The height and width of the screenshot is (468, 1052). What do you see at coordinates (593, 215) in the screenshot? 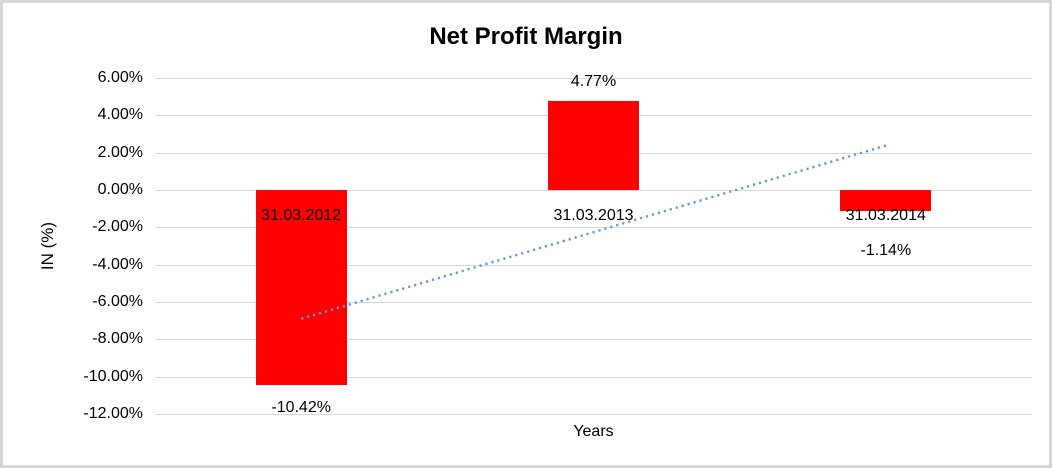
I see `x-axis-category-label: 31.03.2013` at bounding box center [593, 215].